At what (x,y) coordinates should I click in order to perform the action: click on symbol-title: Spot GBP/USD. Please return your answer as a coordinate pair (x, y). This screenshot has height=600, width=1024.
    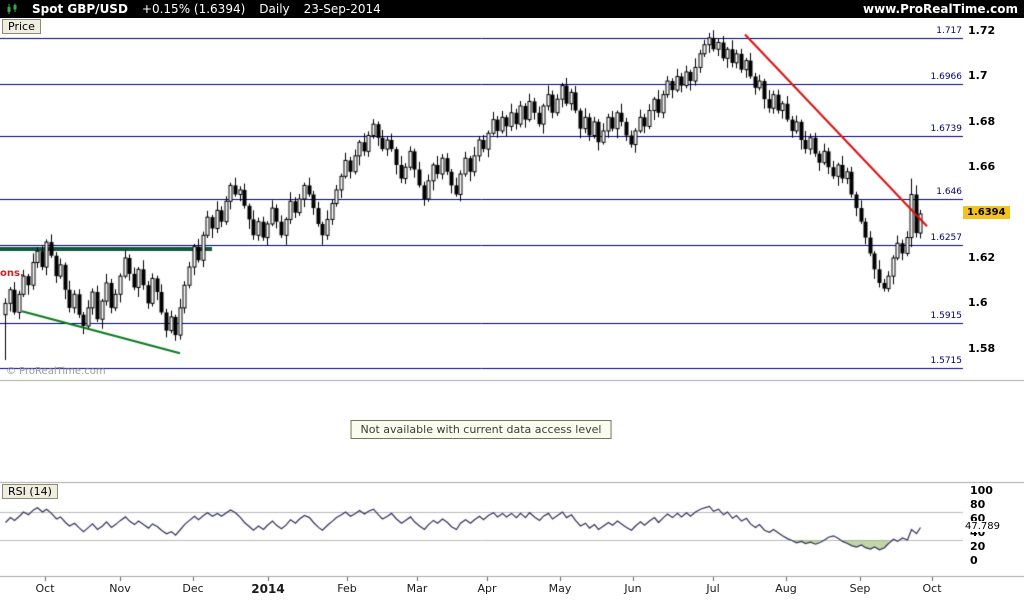
    Looking at the image, I should click on (80, 9).